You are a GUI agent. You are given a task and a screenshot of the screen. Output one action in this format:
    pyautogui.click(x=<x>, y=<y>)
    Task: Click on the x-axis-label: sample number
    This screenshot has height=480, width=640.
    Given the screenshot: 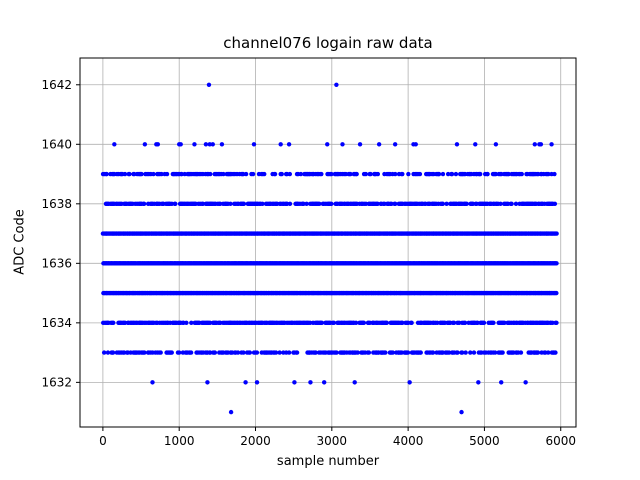 What is the action you would take?
    pyautogui.click(x=328, y=461)
    